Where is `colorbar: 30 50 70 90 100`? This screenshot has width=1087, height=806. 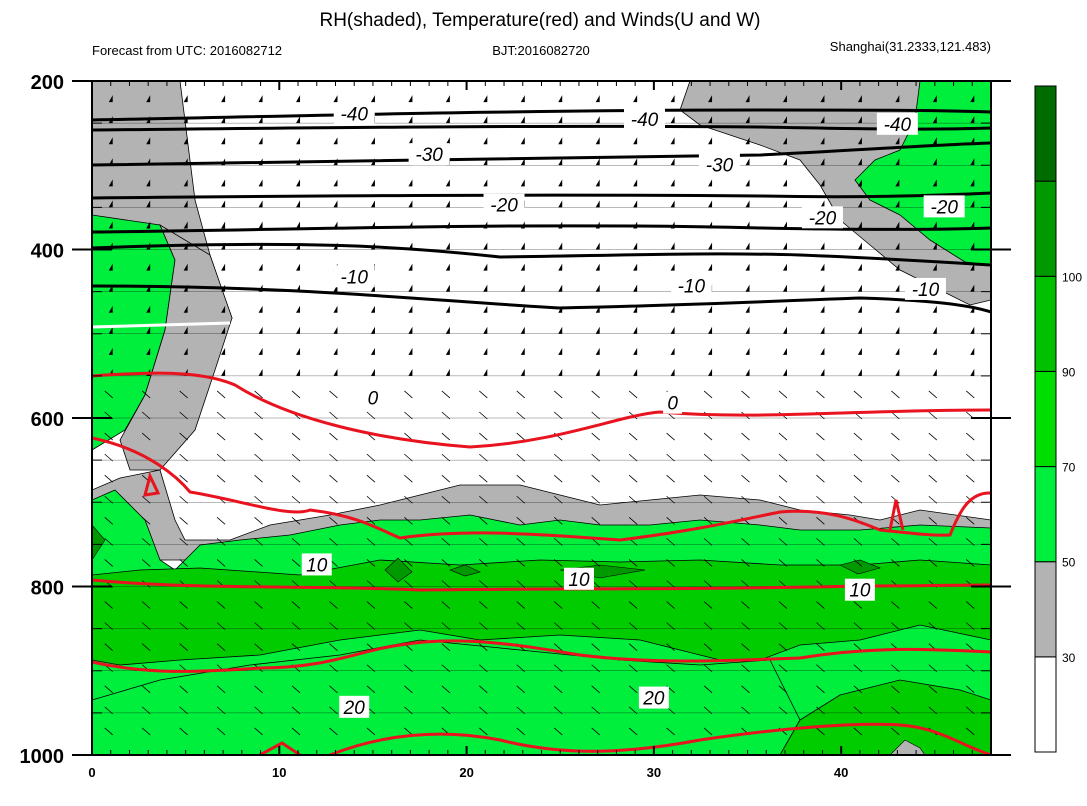 colorbar: 30 50 70 90 100 is located at coordinates (1058, 419).